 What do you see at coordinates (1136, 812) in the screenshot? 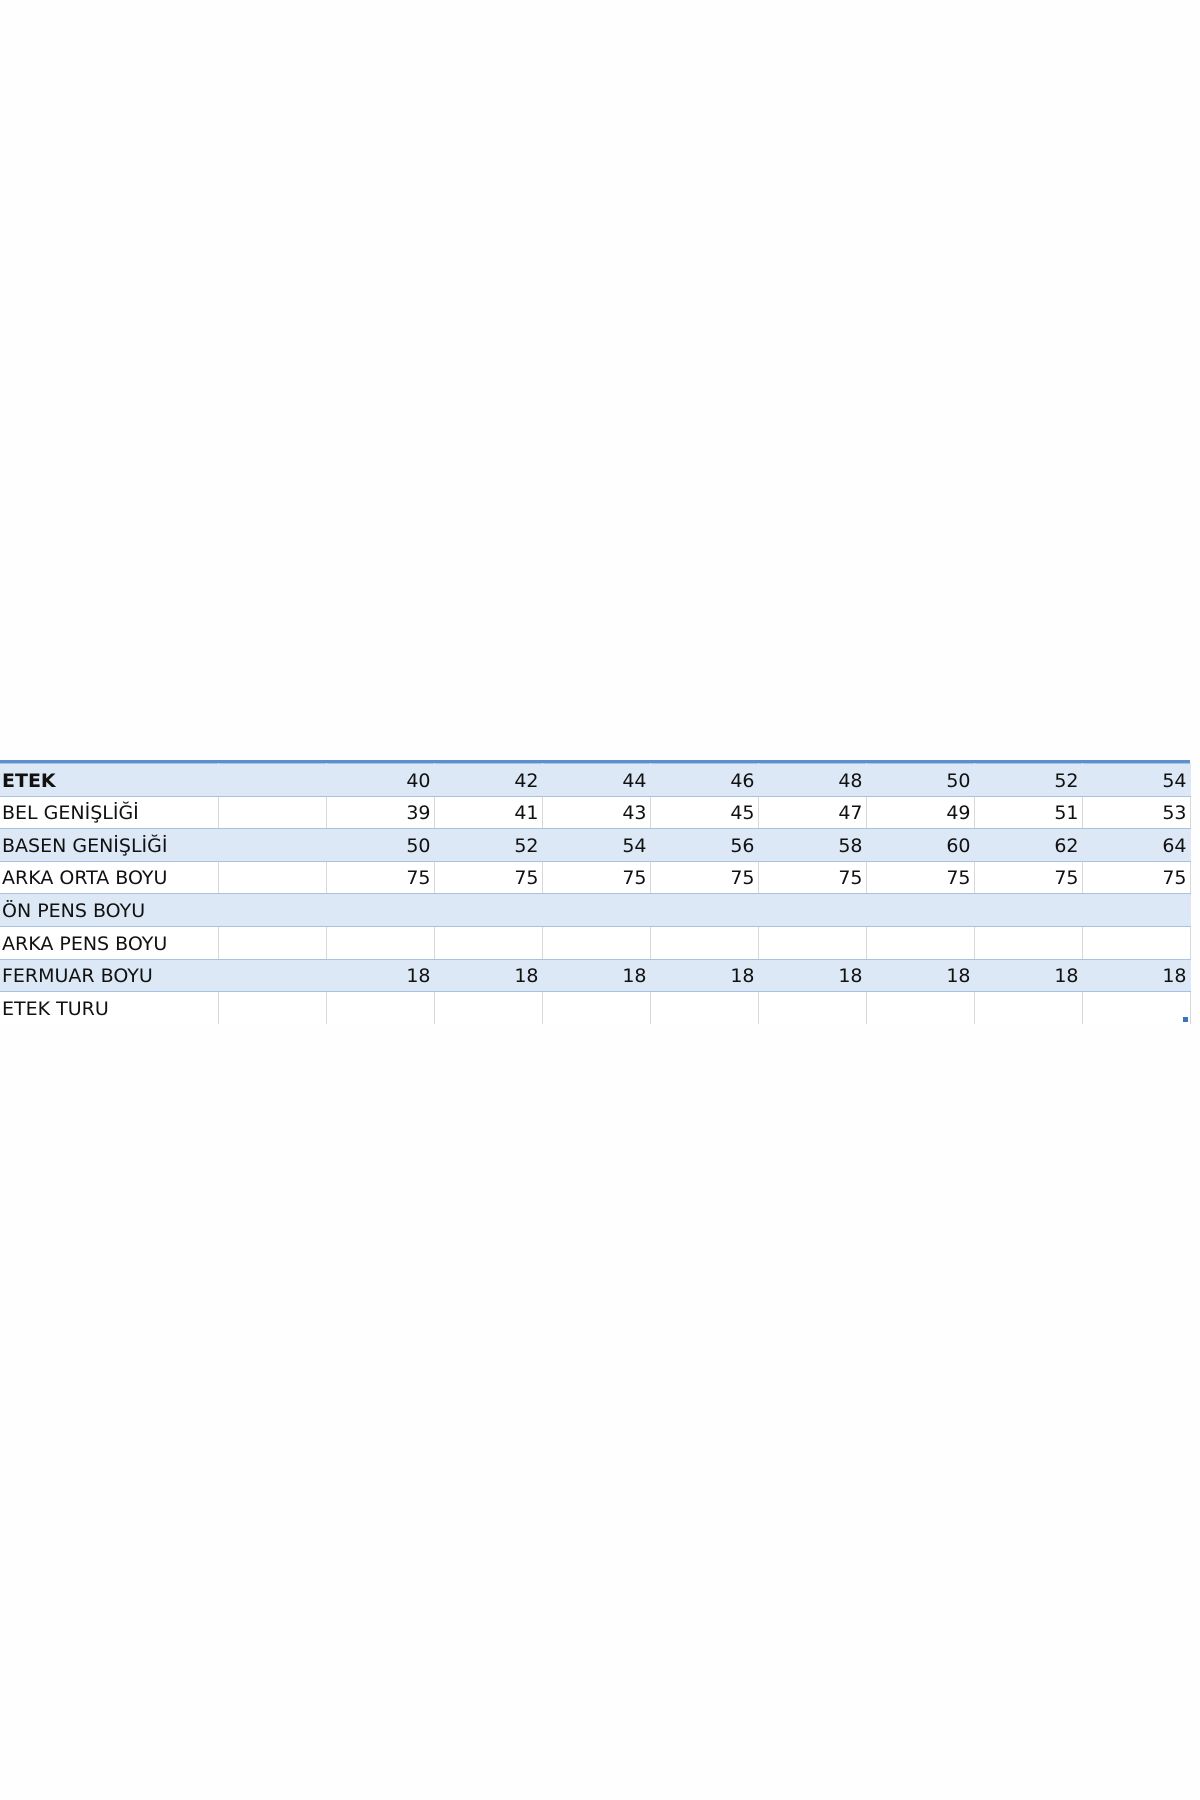
I see `value-cell: 53` at bounding box center [1136, 812].